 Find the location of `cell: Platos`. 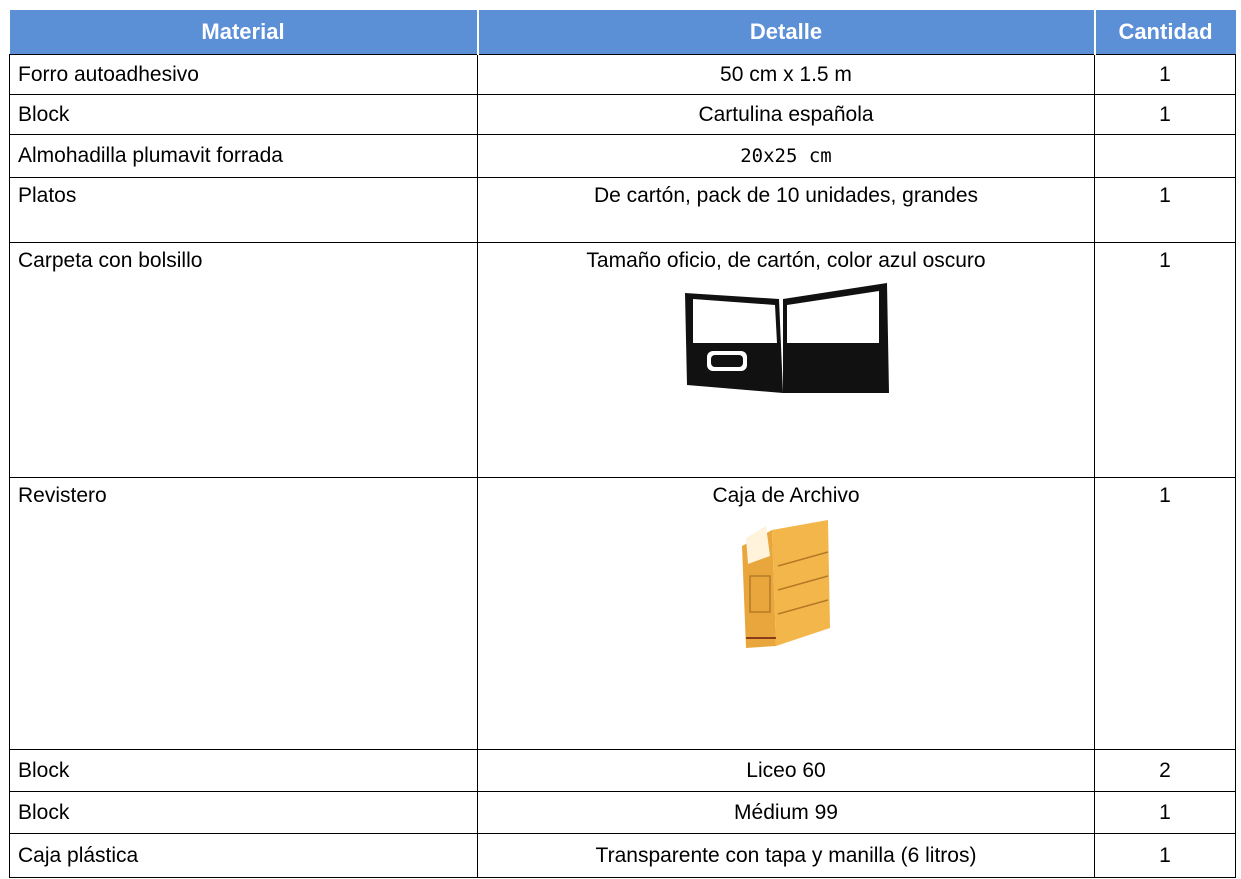

cell: Platos is located at coordinates (243, 210).